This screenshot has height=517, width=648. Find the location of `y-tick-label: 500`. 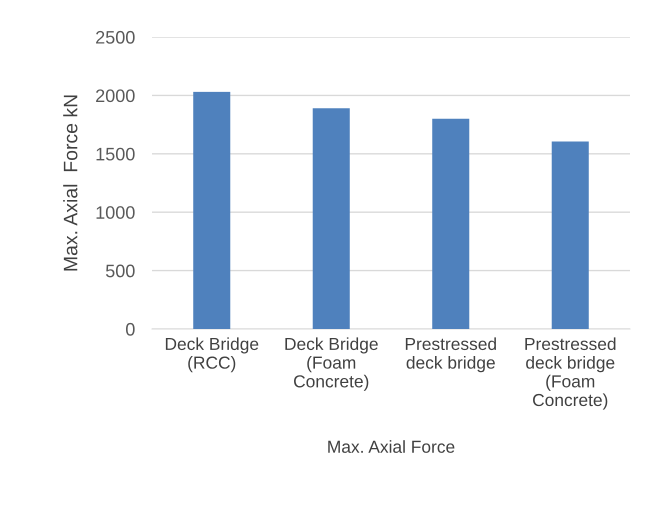

y-tick-label: 500 is located at coordinates (120, 271).